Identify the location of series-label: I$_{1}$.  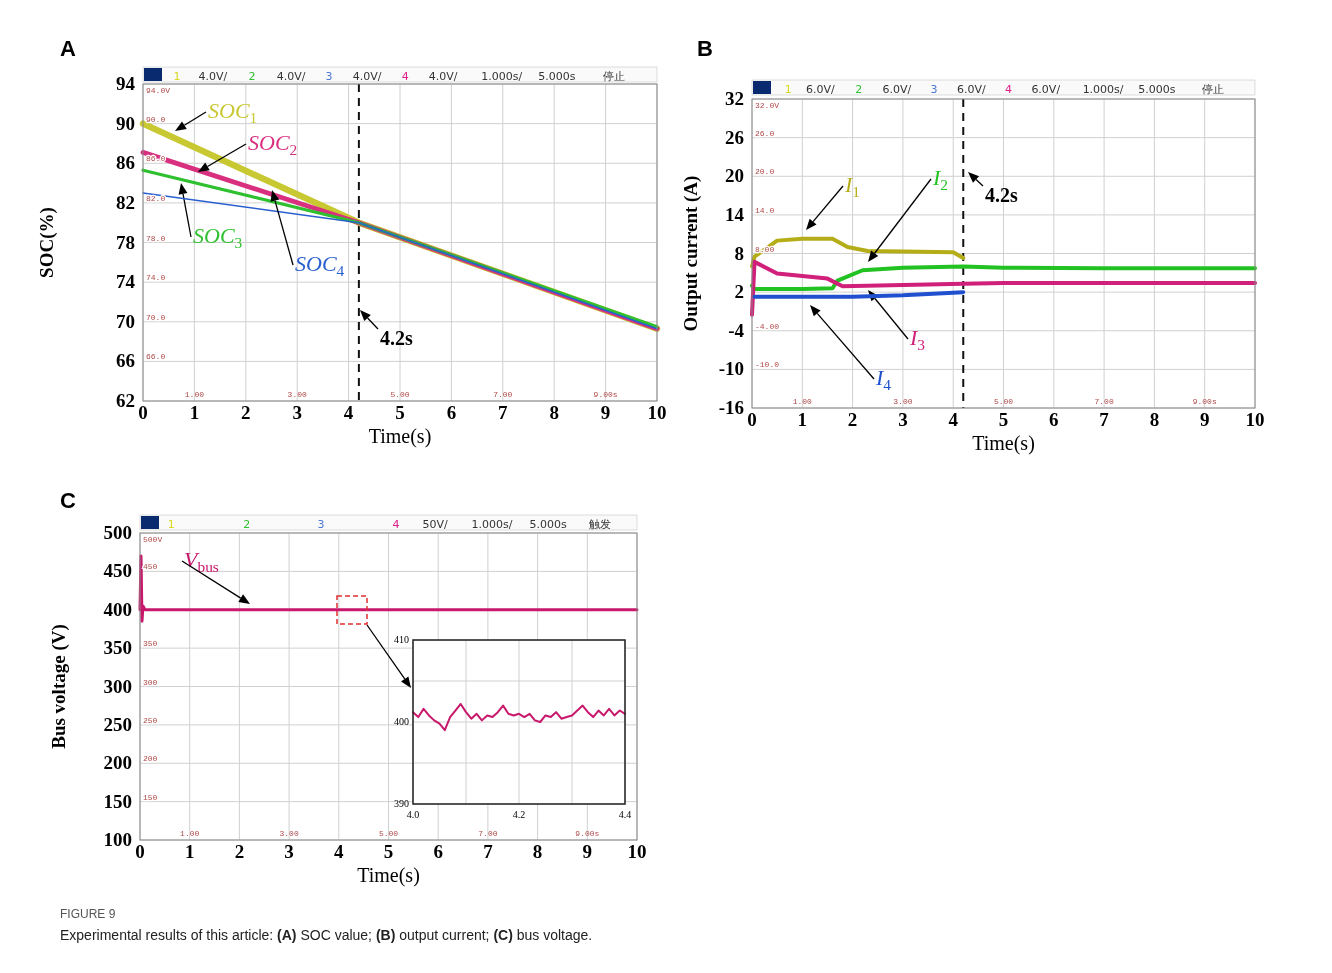
(852, 186).